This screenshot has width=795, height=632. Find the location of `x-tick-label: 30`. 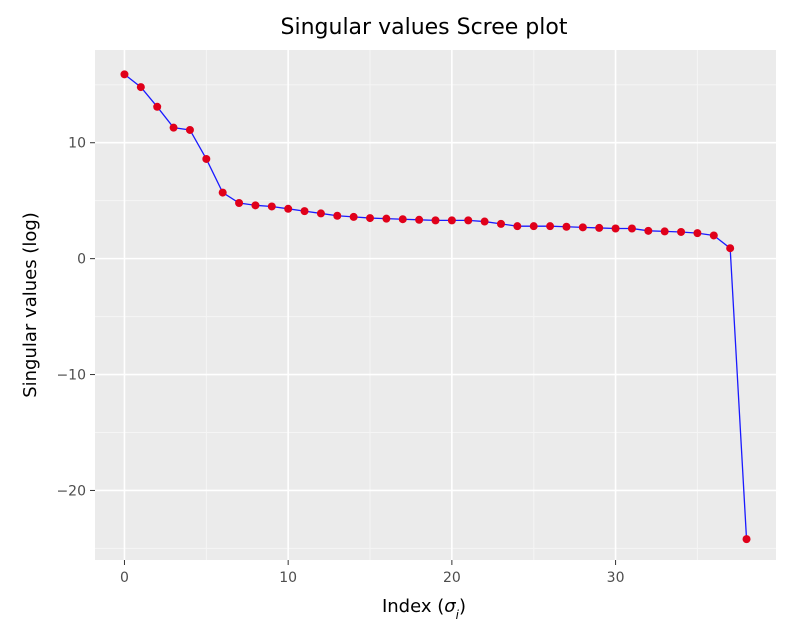

x-tick-label: 30 is located at coordinates (616, 578).